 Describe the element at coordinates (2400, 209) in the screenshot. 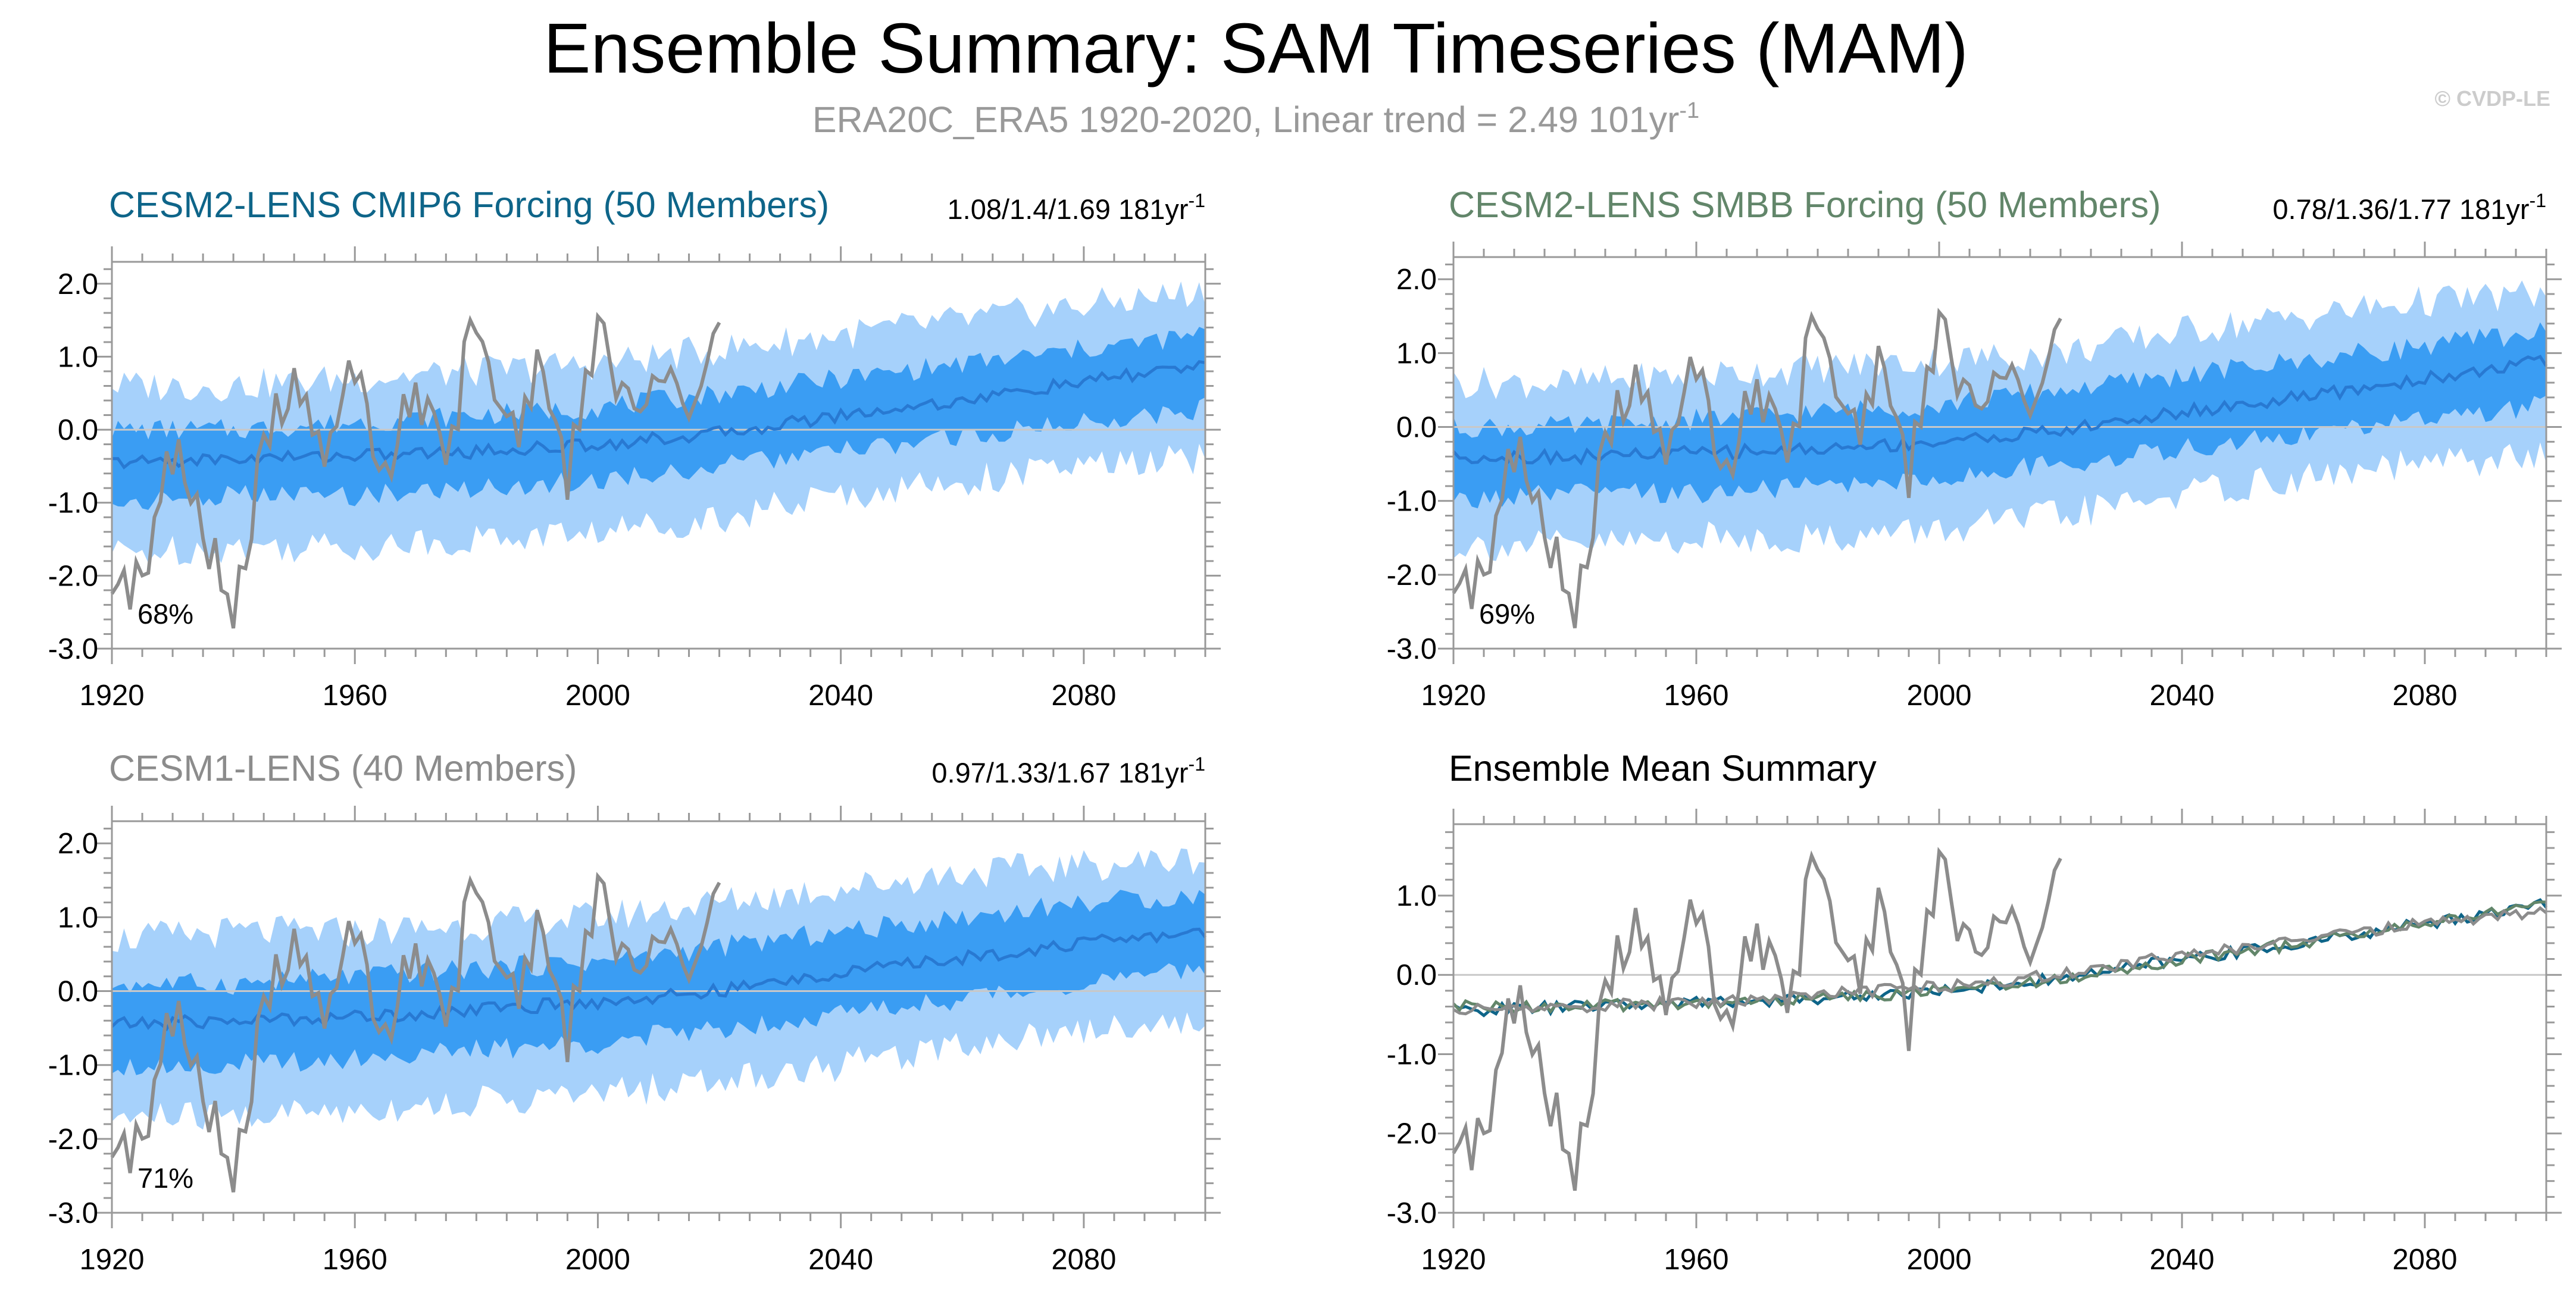

I see `stats-text: 0.78/1.36/1.77 181yr` at that location.